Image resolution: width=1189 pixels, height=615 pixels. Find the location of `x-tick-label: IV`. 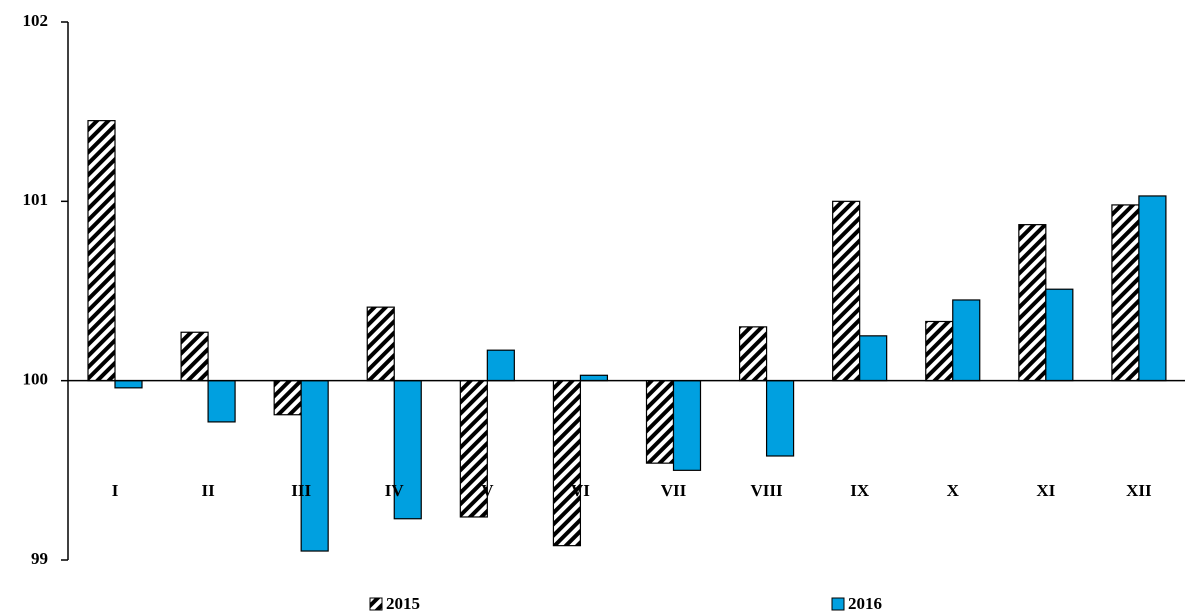

x-tick-label: IV is located at coordinates (395, 490).